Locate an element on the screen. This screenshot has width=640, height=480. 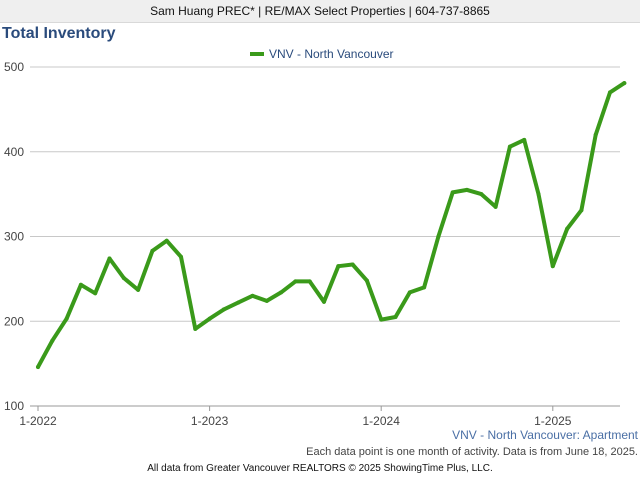
x-tick-label-1-2024: 1-2024 is located at coordinates (382, 421).